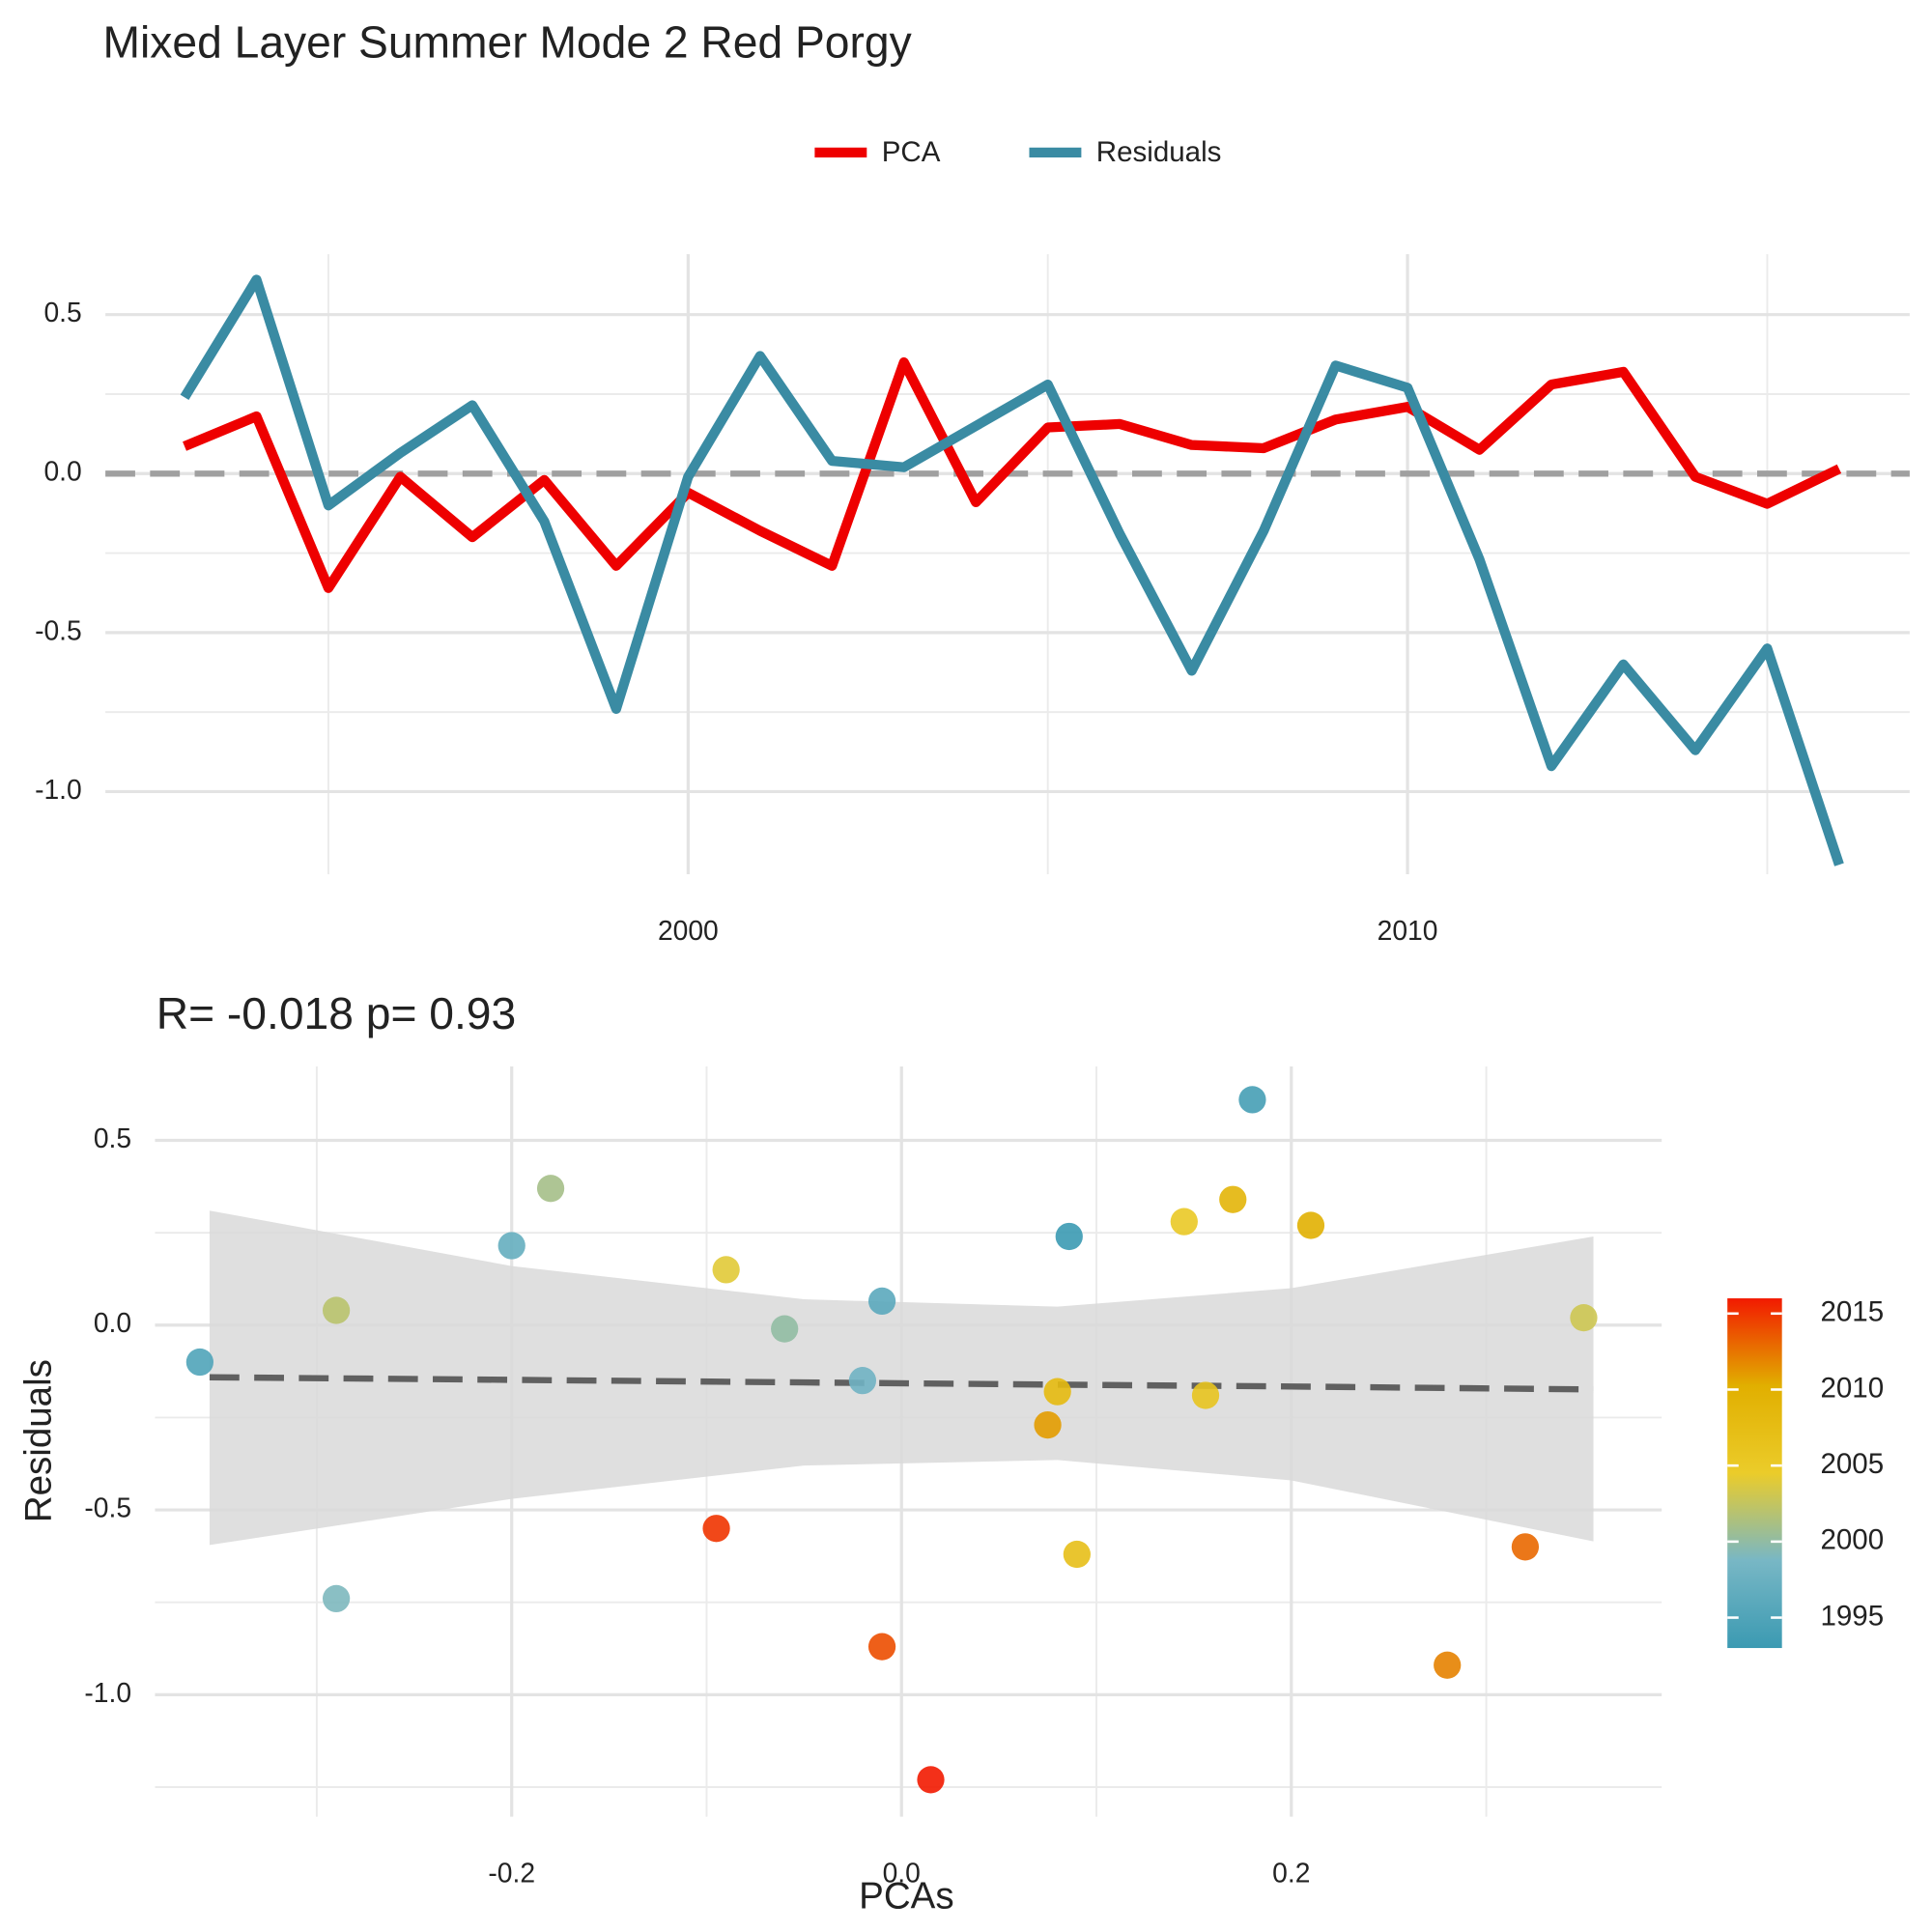  Describe the element at coordinates (1159, 152) in the screenshot. I see `legend-label: Residuals` at that location.